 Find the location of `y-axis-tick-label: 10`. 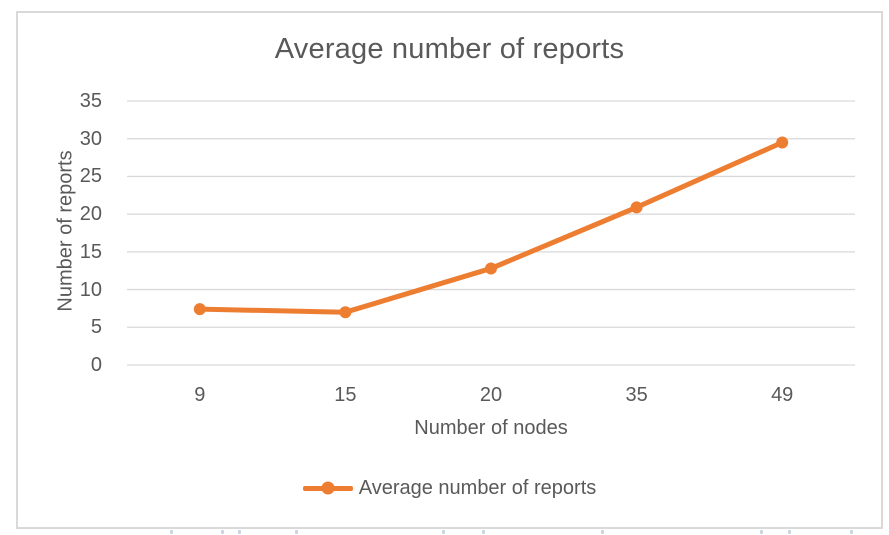

y-axis-tick-label: 10 is located at coordinates (90, 289).